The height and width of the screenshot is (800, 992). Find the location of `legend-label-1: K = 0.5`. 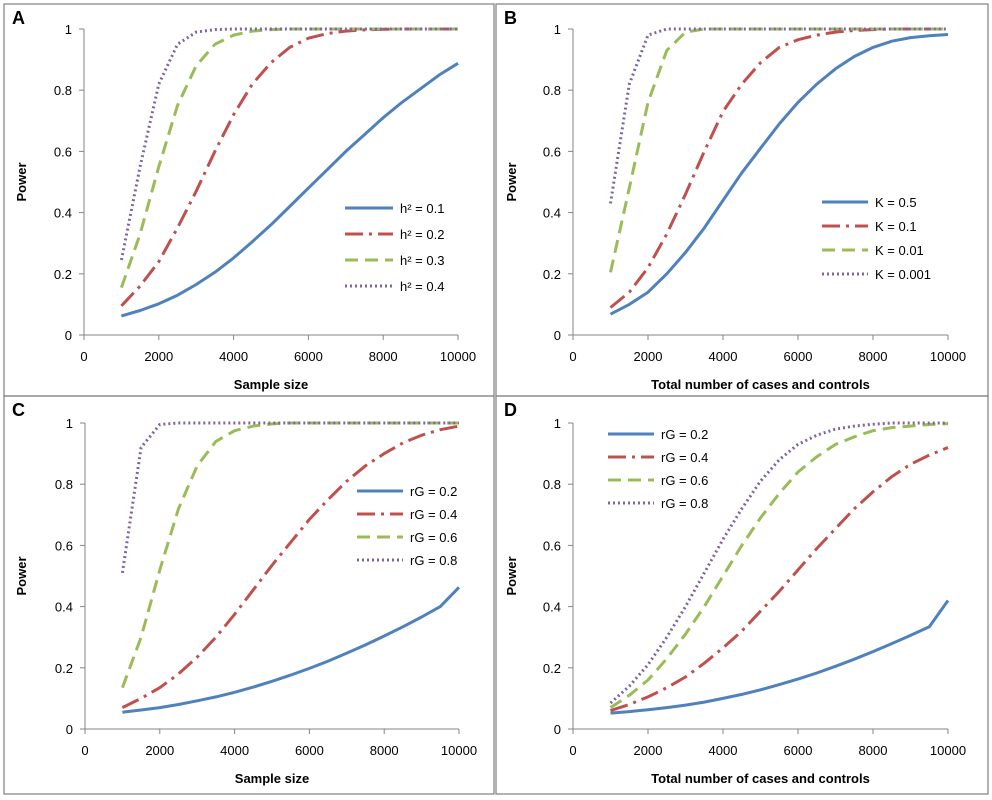

legend-label-1: K = 0.5 is located at coordinates (896, 202).